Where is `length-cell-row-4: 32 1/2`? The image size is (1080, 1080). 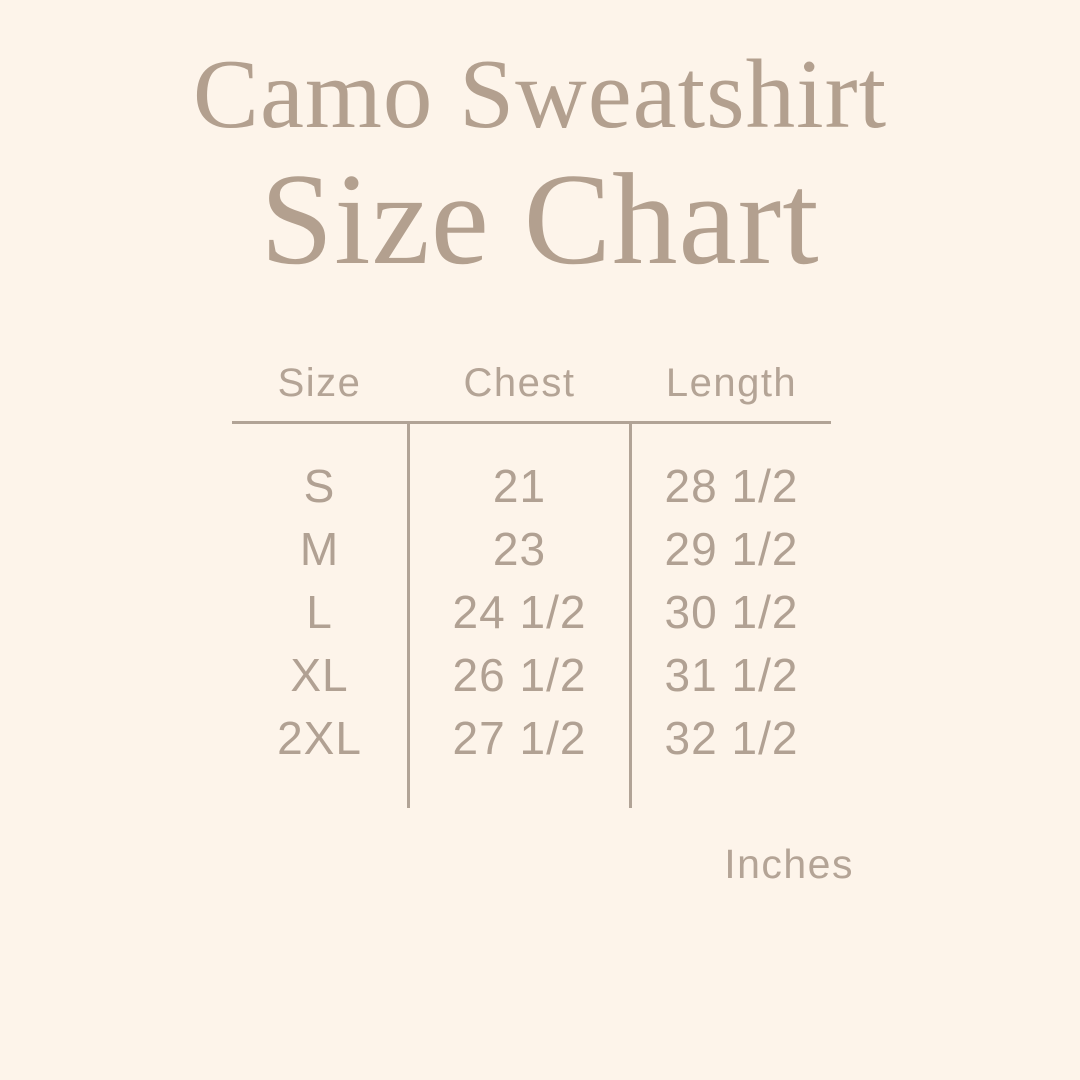
length-cell-row-4: 32 1/2 is located at coordinates (731, 737).